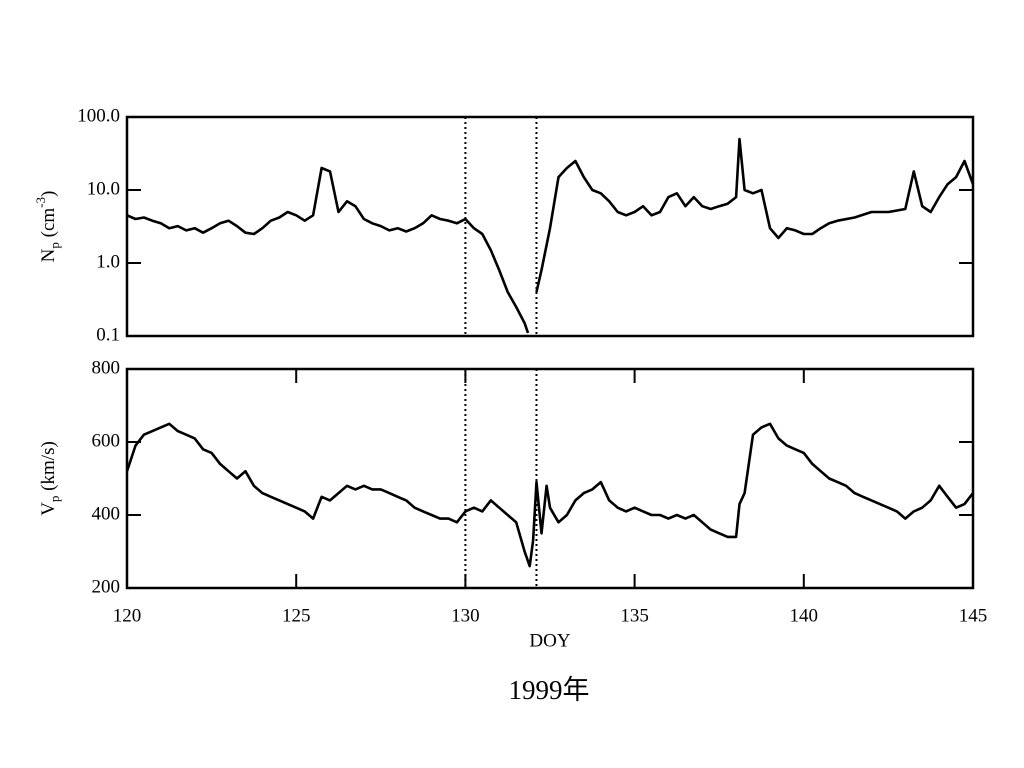  Describe the element at coordinates (973, 615) in the screenshot. I see `x-tick-label: 145` at that location.